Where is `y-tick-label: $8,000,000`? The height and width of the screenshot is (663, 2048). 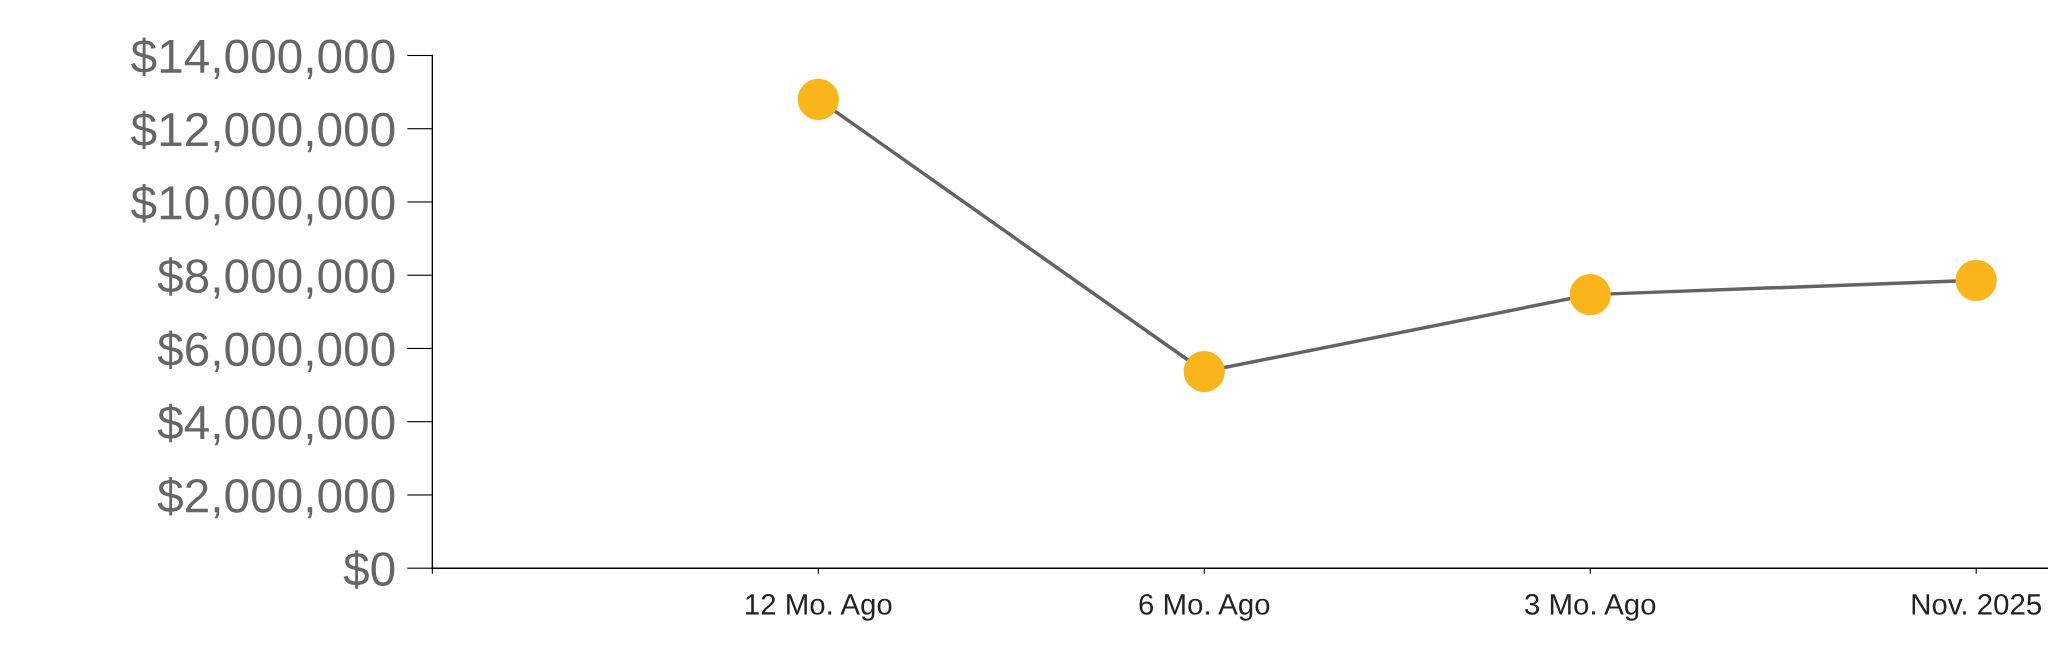 y-tick-label: $8,000,000 is located at coordinates (276, 278).